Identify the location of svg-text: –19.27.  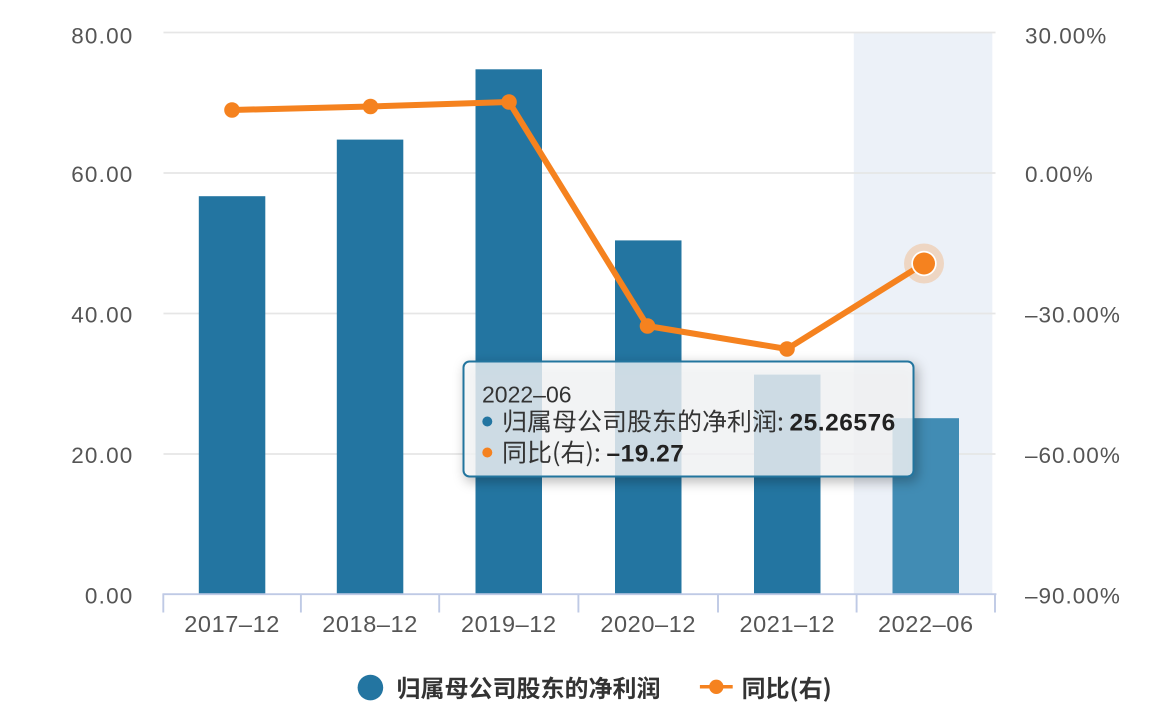
(645, 454).